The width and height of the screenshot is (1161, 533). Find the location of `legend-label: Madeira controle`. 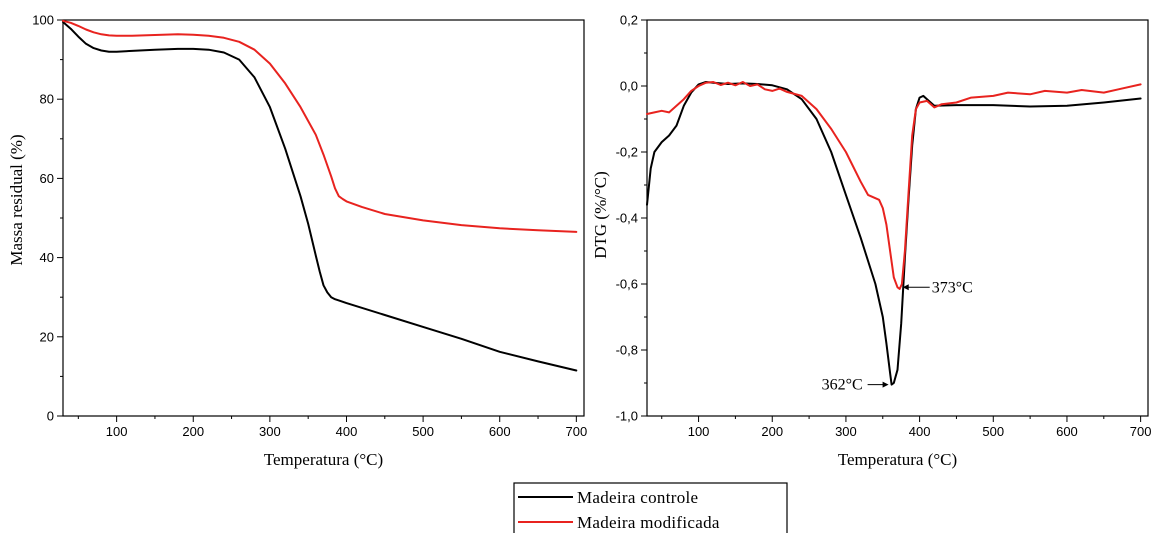

legend-label: Madeira controle is located at coordinates (637, 497).